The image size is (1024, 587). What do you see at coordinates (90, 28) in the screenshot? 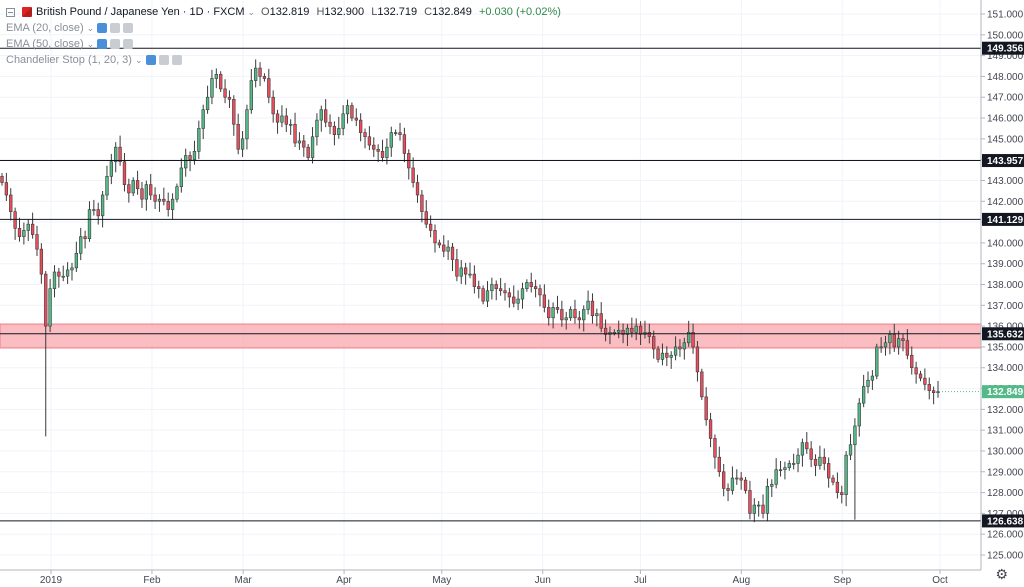
I see `chevron-down-icon: ⌄` at bounding box center [90, 28].